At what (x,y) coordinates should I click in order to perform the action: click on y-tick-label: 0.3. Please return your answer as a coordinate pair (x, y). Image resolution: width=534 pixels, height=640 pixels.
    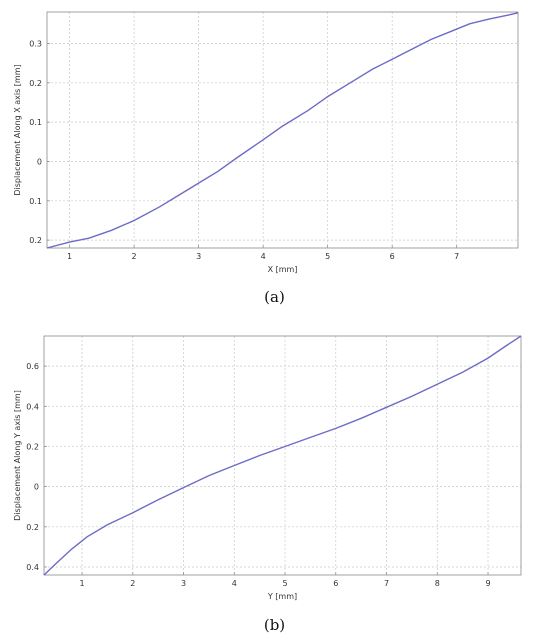
    Looking at the image, I should click on (35, 43).